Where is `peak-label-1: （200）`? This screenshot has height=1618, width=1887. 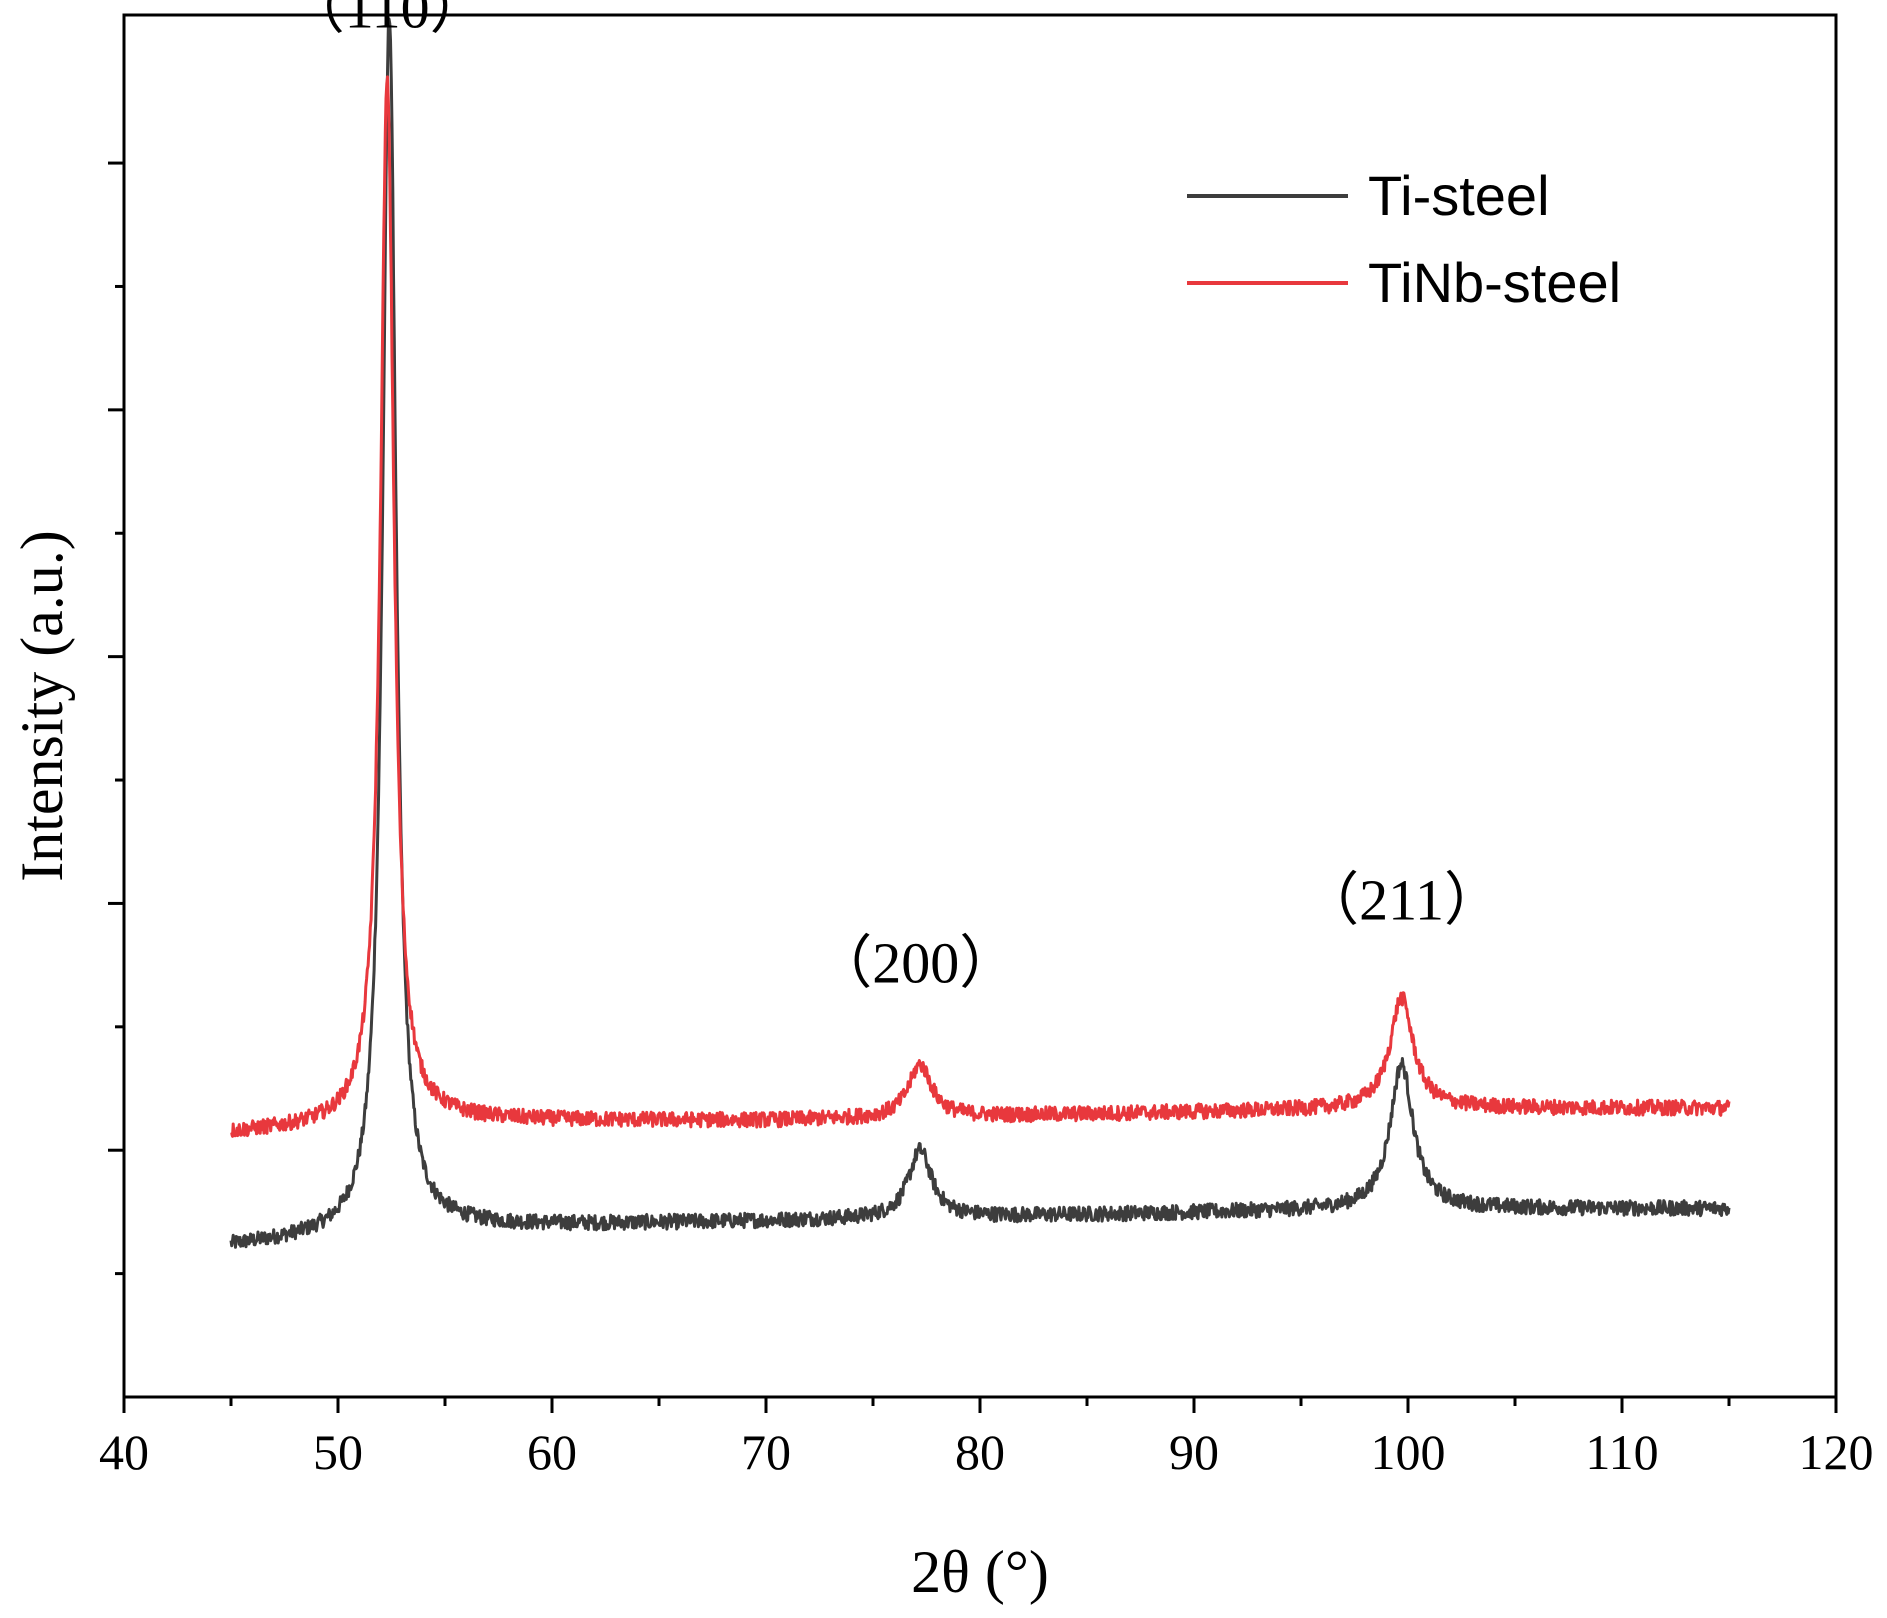
peak-label-1: （200） is located at coordinates (915, 962).